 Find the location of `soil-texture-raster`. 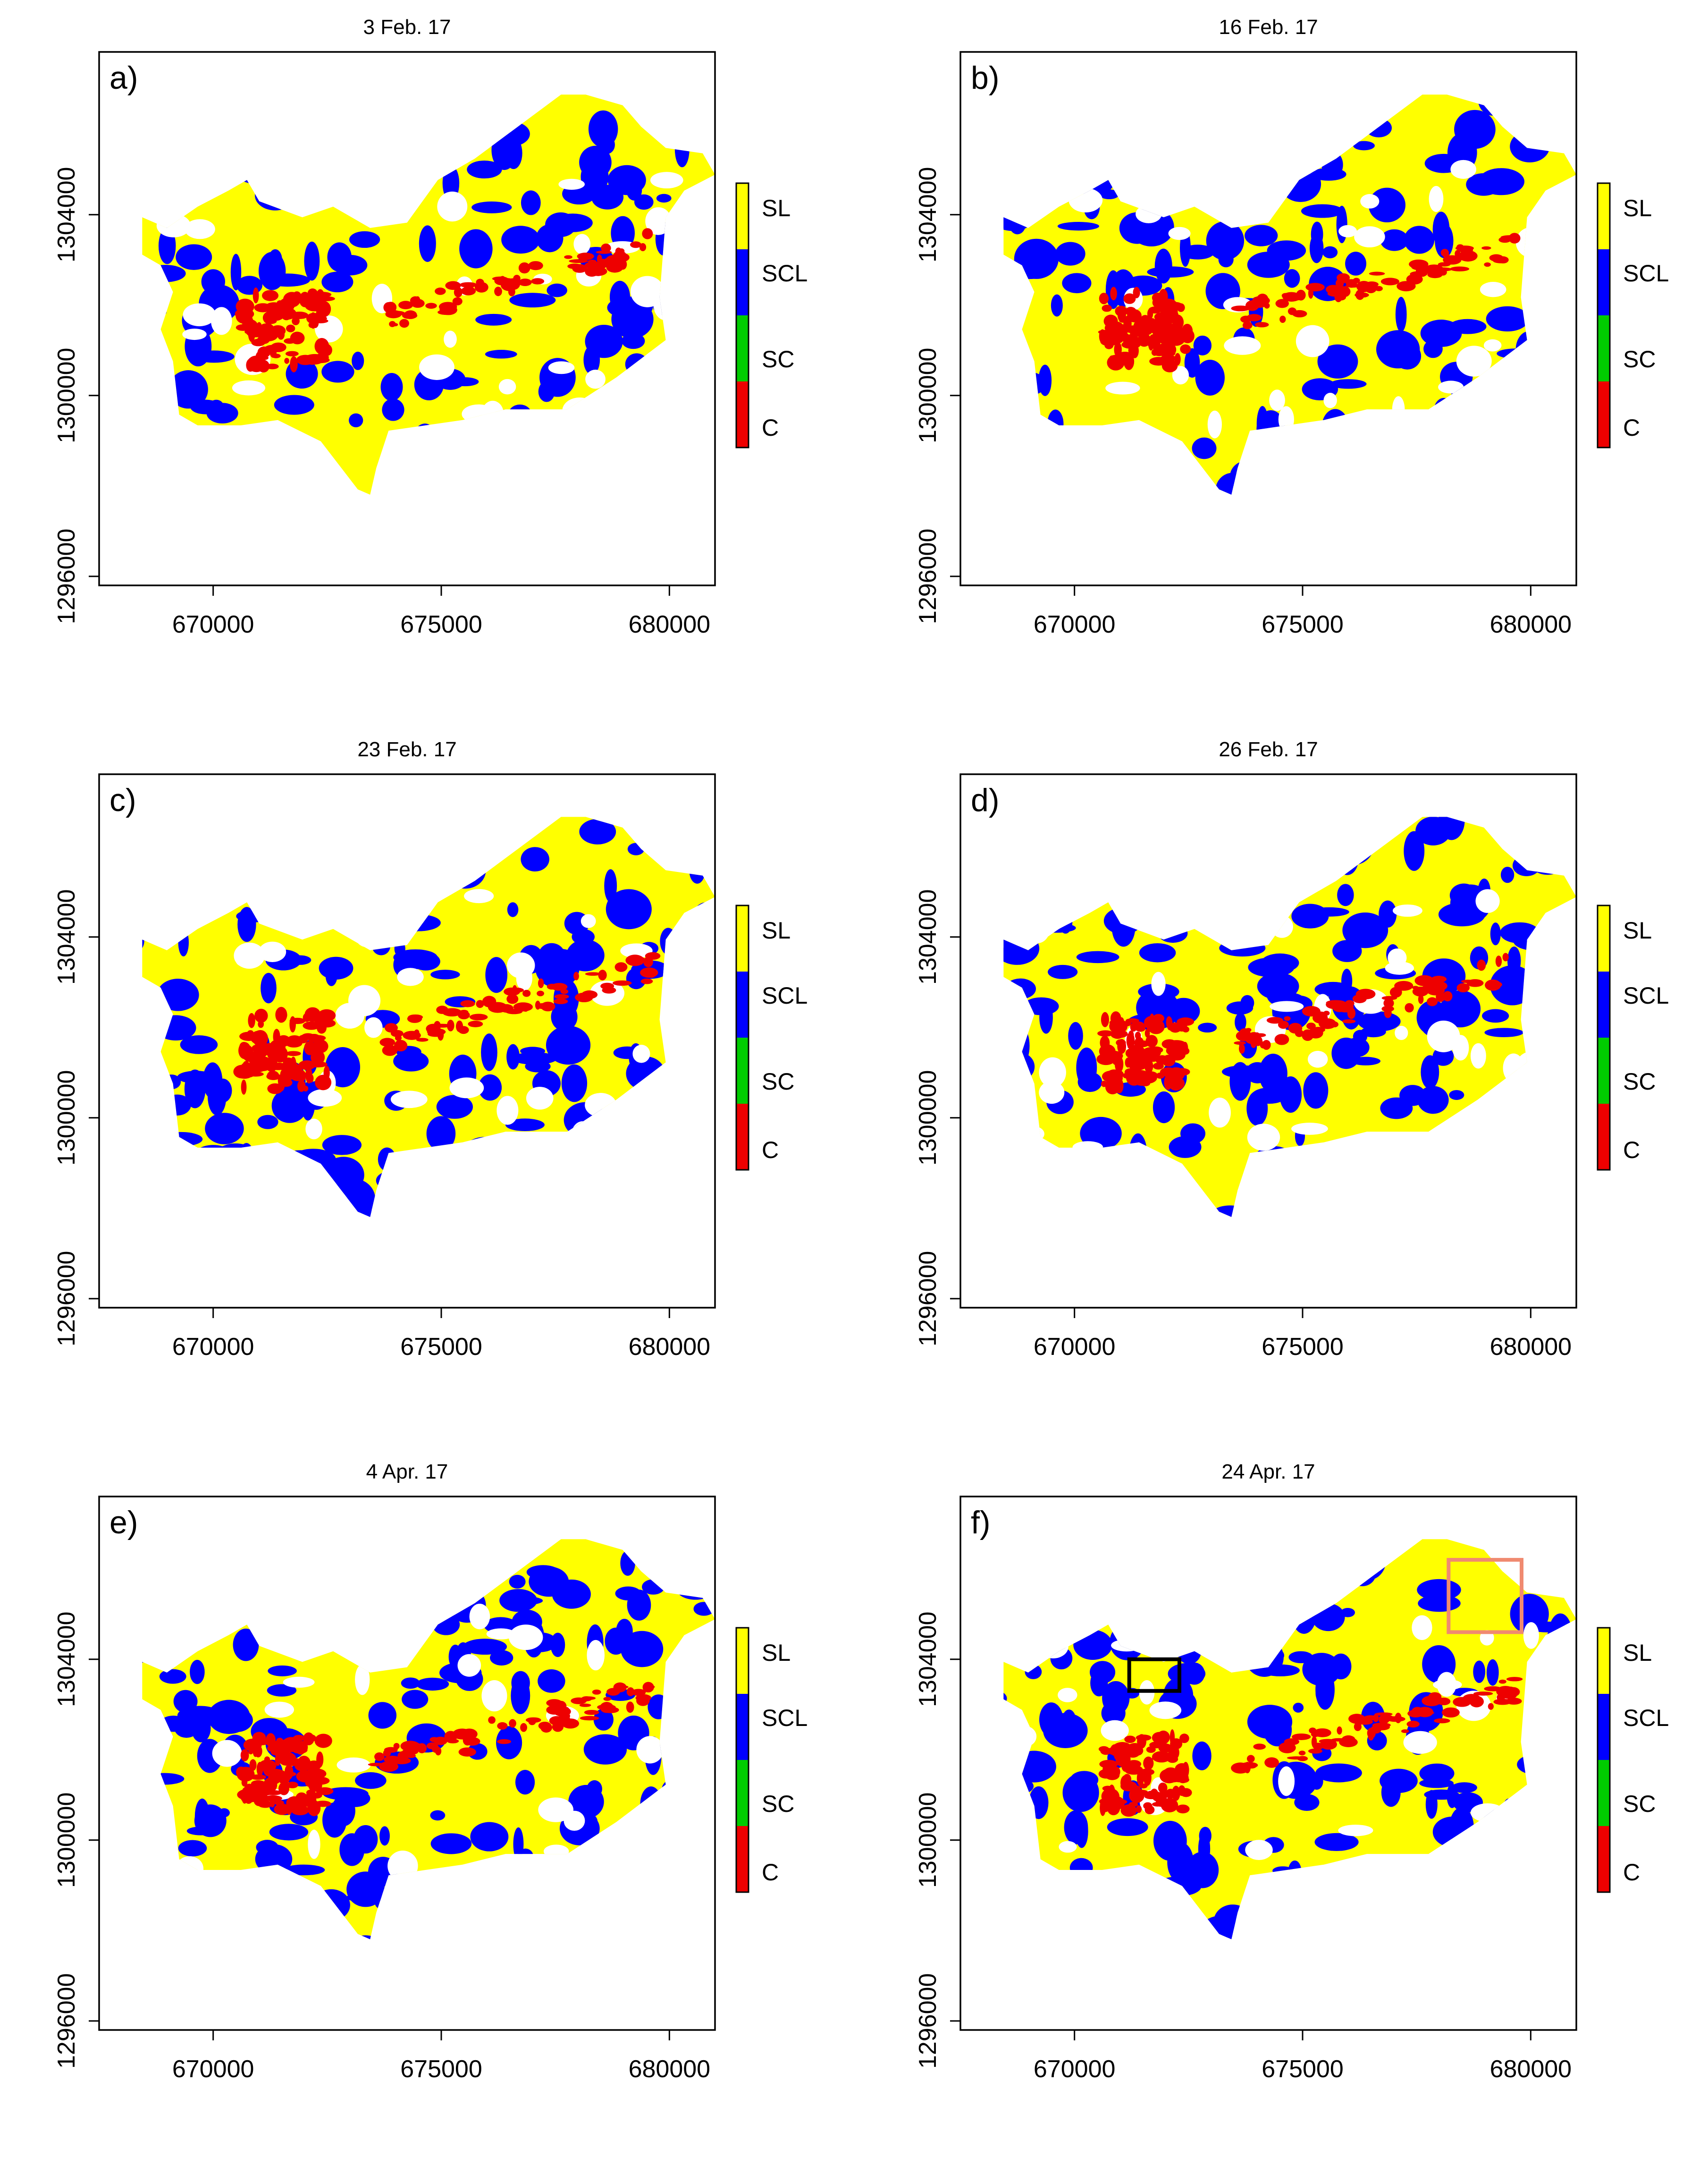

soil-texture-raster is located at coordinates (1290, 1752).